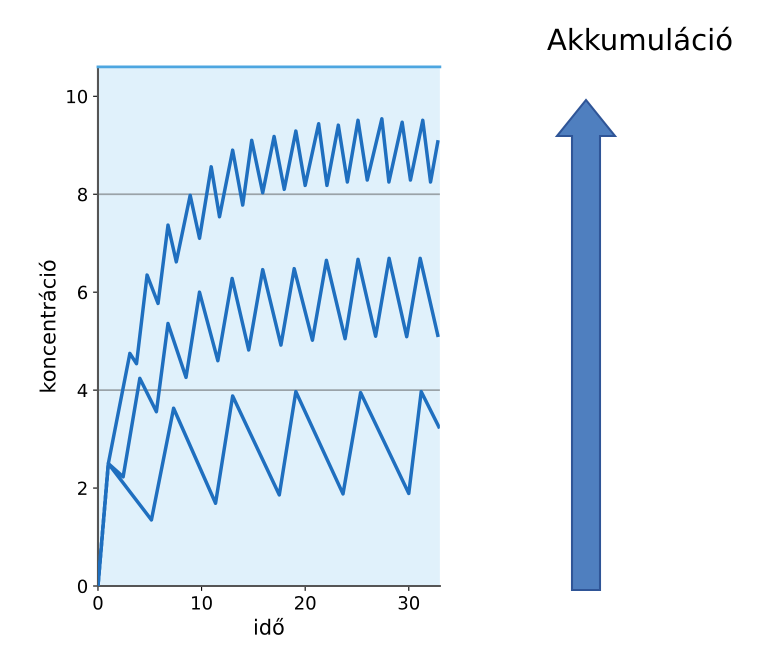 This screenshot has height=656, width=769. Describe the element at coordinates (305, 603) in the screenshot. I see `x-tick-label: 20` at that location.